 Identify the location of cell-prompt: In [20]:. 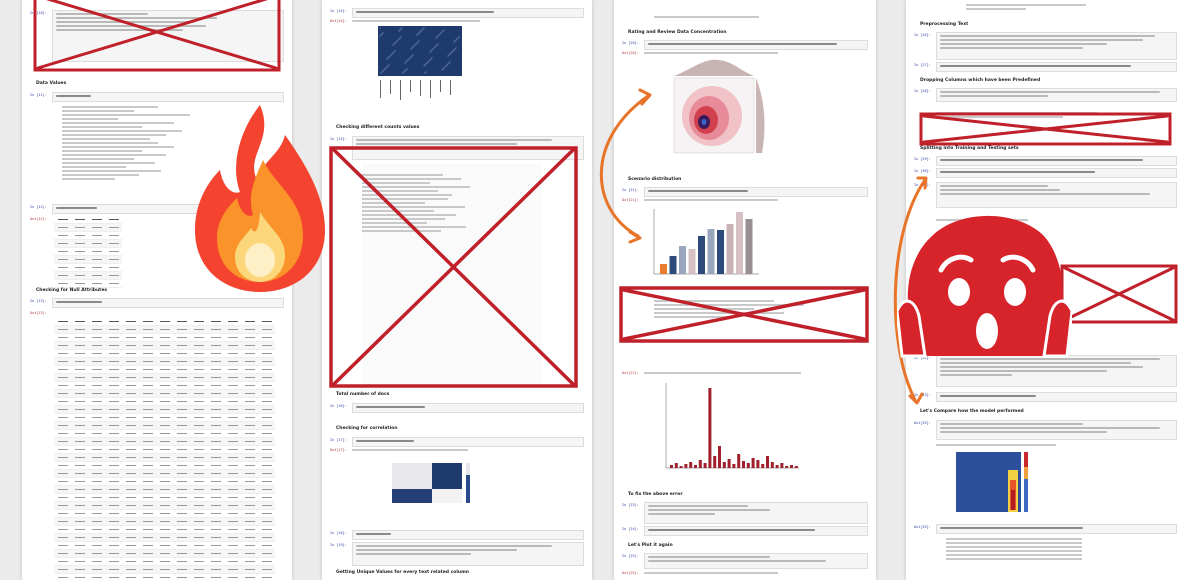
(630, 43).